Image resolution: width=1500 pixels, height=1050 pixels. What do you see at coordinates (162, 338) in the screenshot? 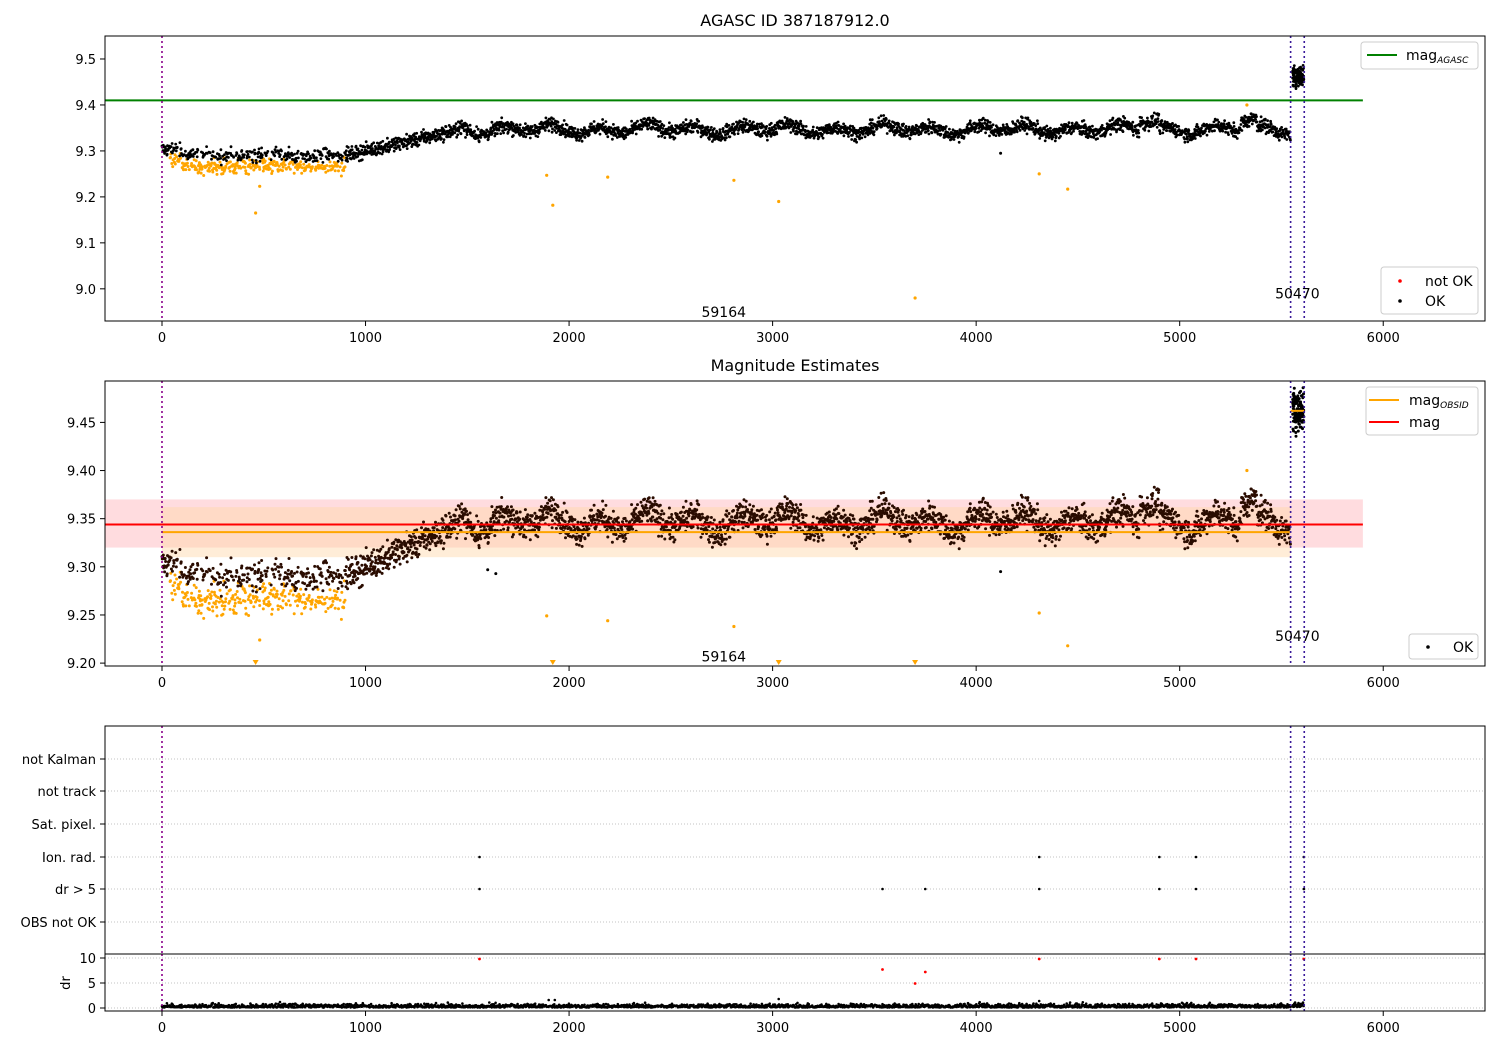
I see `panel1-xtick-label-0: 0` at bounding box center [162, 338].